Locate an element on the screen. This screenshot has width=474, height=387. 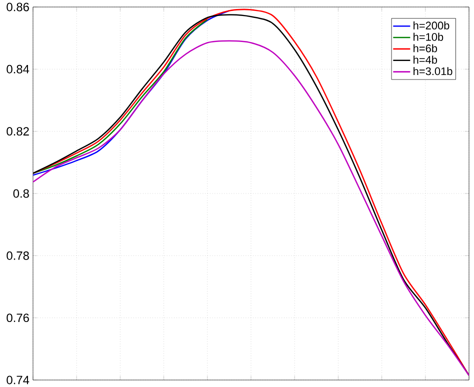
legend-label: h=200b is located at coordinates (432, 25).